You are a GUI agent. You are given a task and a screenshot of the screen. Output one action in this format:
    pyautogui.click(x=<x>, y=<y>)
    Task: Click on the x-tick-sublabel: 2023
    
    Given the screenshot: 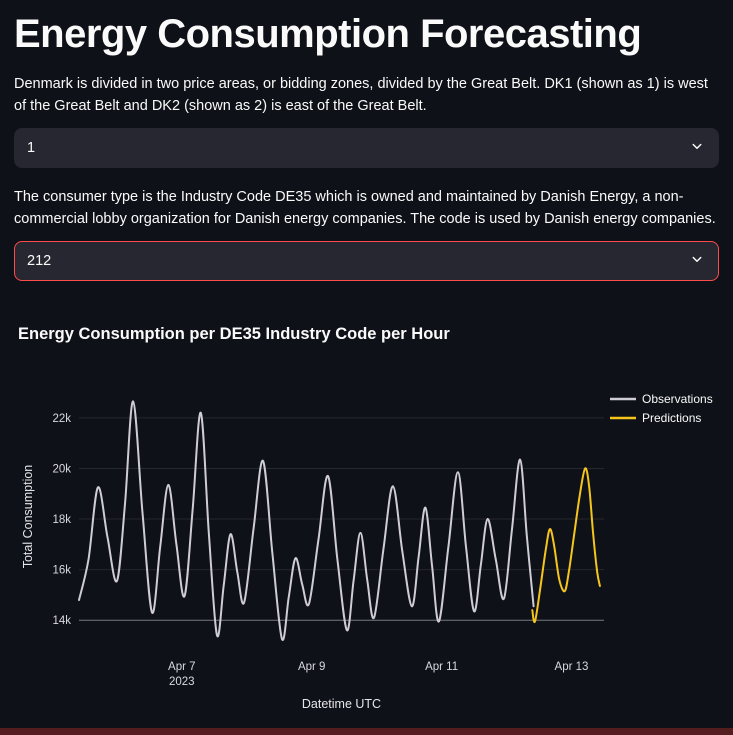 What is the action you would take?
    pyautogui.click(x=182, y=682)
    